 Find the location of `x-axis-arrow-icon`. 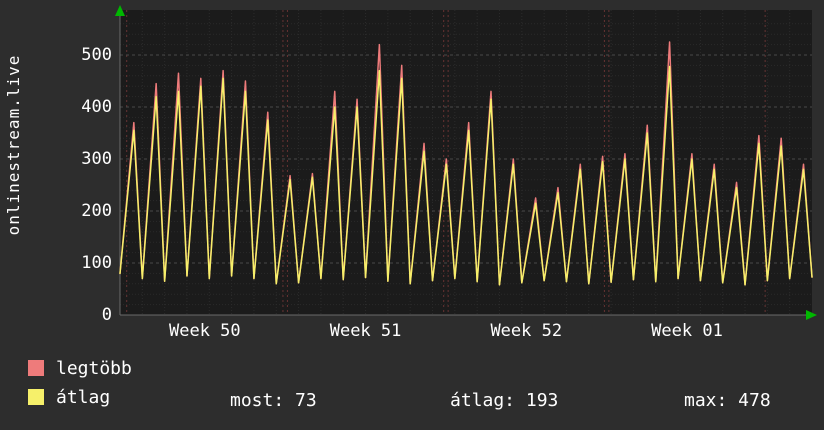

x-axis-arrow-icon is located at coordinates (811, 315).